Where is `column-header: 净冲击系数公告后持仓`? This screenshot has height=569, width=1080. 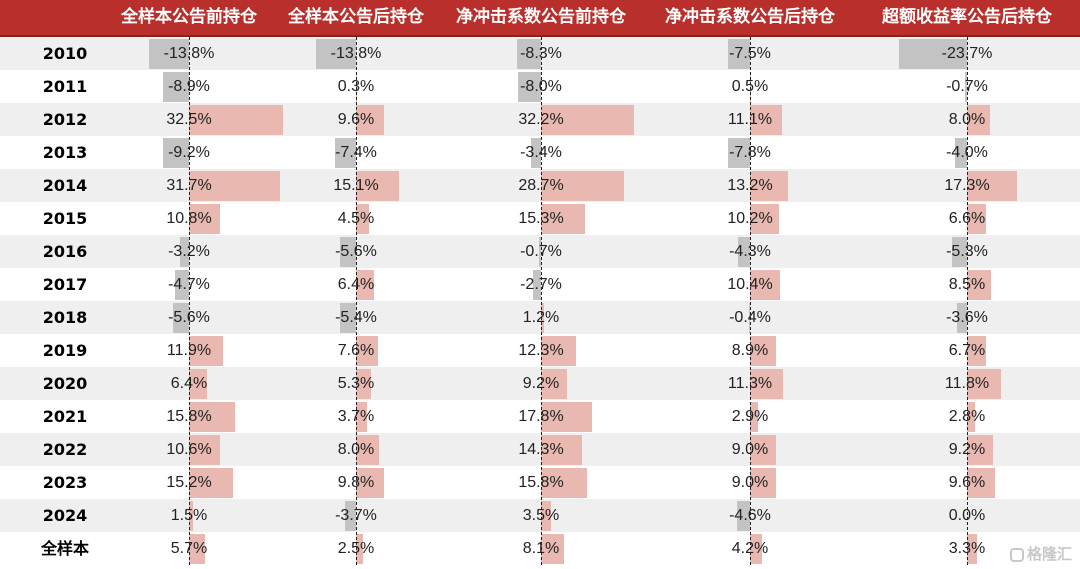
column-header: 净冲击系数公告后持仓 is located at coordinates (750, 17).